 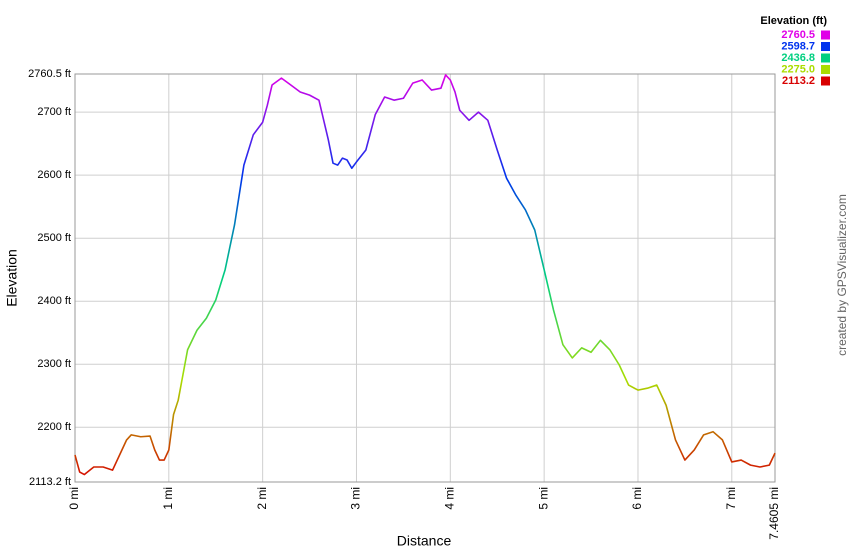 What do you see at coordinates (793, 21) in the screenshot?
I see `legend-title: Elevation (ft)` at bounding box center [793, 21].